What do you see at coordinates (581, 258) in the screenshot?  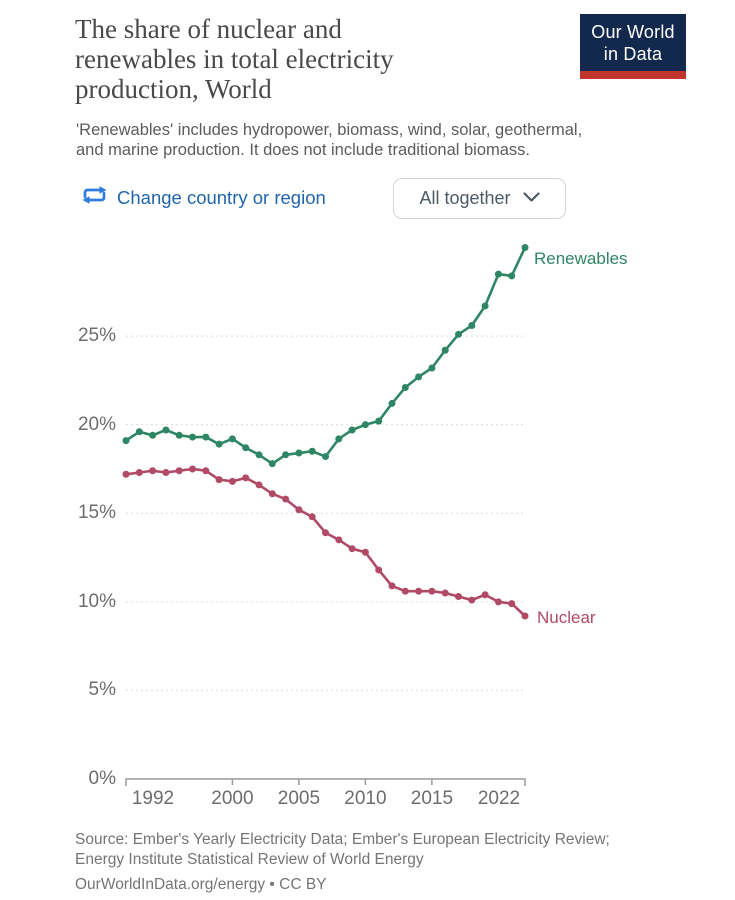 I see `series-label-renewables: Renewables` at bounding box center [581, 258].